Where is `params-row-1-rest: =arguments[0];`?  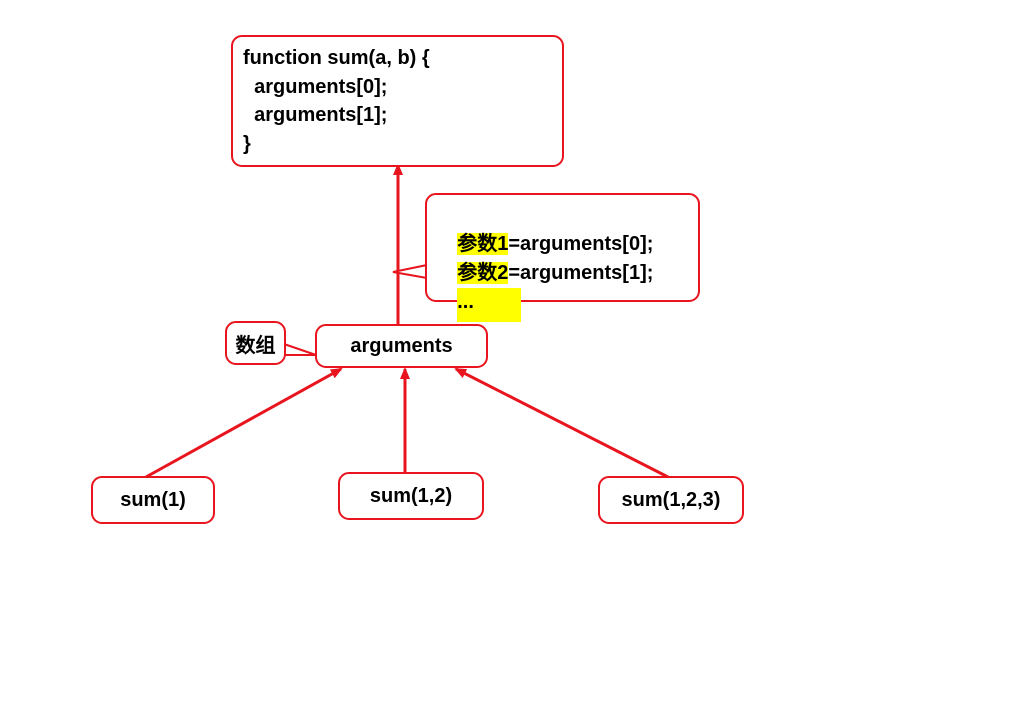
params-row-1-rest: =arguments[0]; is located at coordinates (581, 244).